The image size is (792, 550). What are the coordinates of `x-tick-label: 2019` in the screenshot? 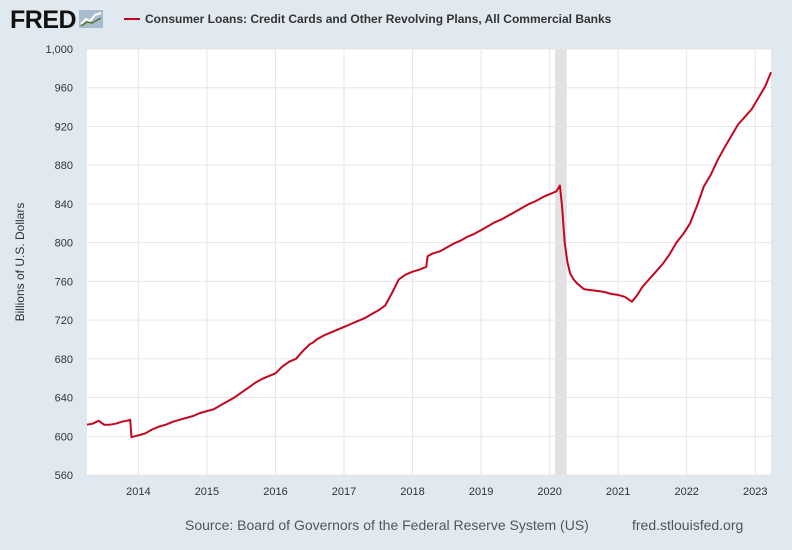 It's located at (481, 492).